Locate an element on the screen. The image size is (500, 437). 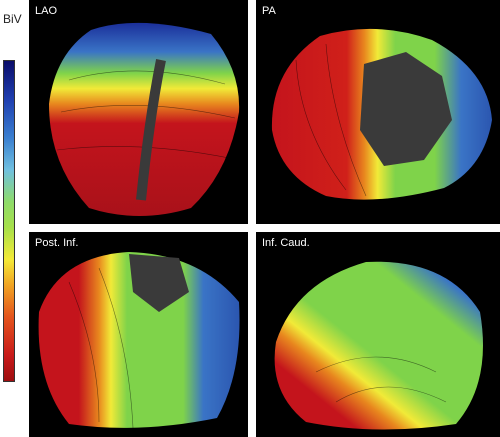
panel-label-lao: LAO is located at coordinates (46, 11).